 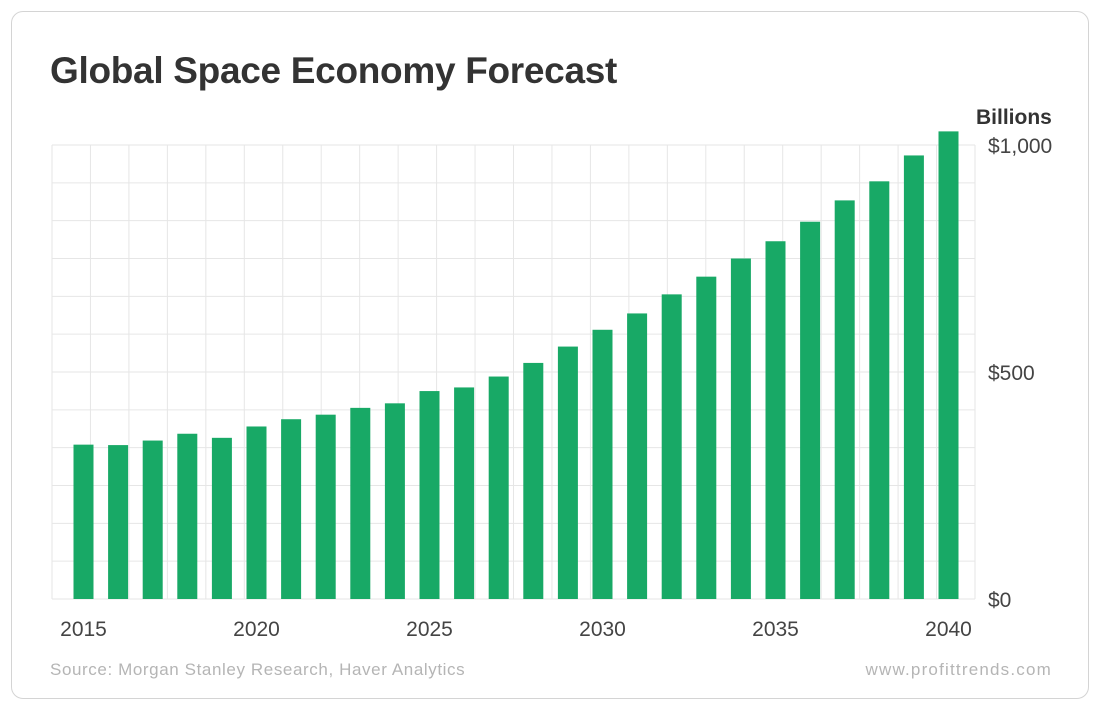 What do you see at coordinates (187, 516) in the screenshot?
I see `bar-2018` at bounding box center [187, 516].